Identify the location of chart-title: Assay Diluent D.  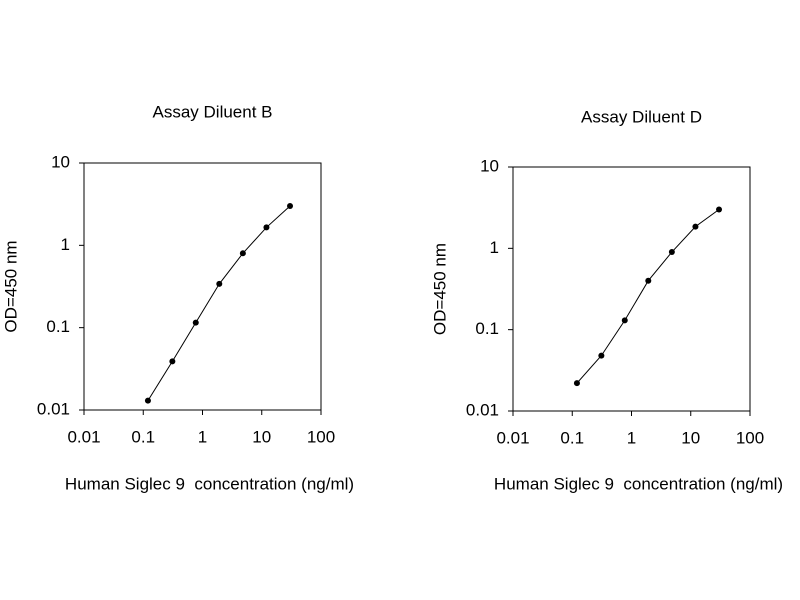
(641, 116).